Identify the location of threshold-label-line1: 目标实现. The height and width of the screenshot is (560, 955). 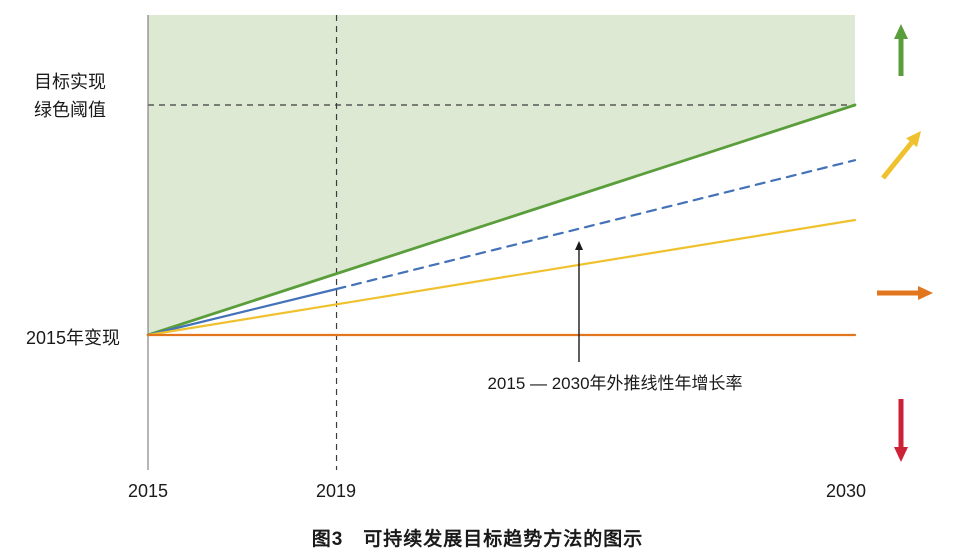
(70, 82).